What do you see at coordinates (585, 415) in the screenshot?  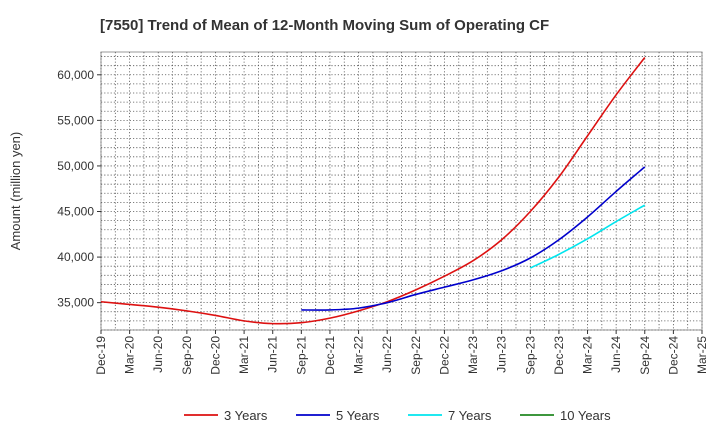 I see `legend-label: 10 Years` at bounding box center [585, 415].